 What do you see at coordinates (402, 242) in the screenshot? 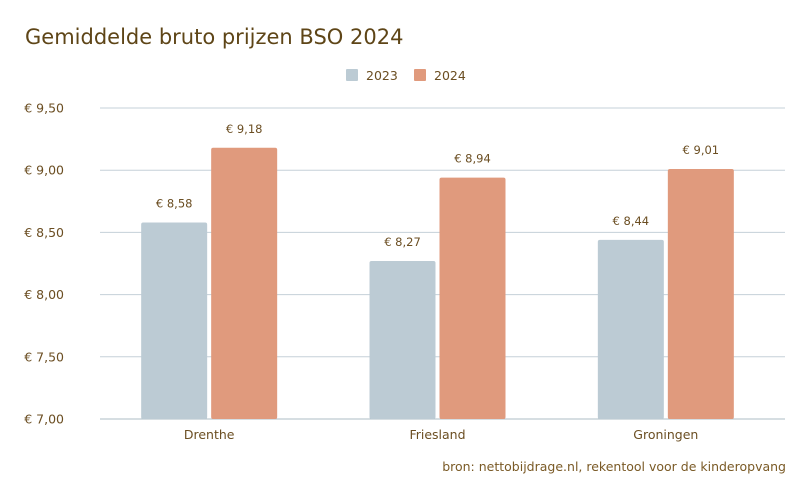
I see `data-label: € 8,27` at bounding box center [402, 242].